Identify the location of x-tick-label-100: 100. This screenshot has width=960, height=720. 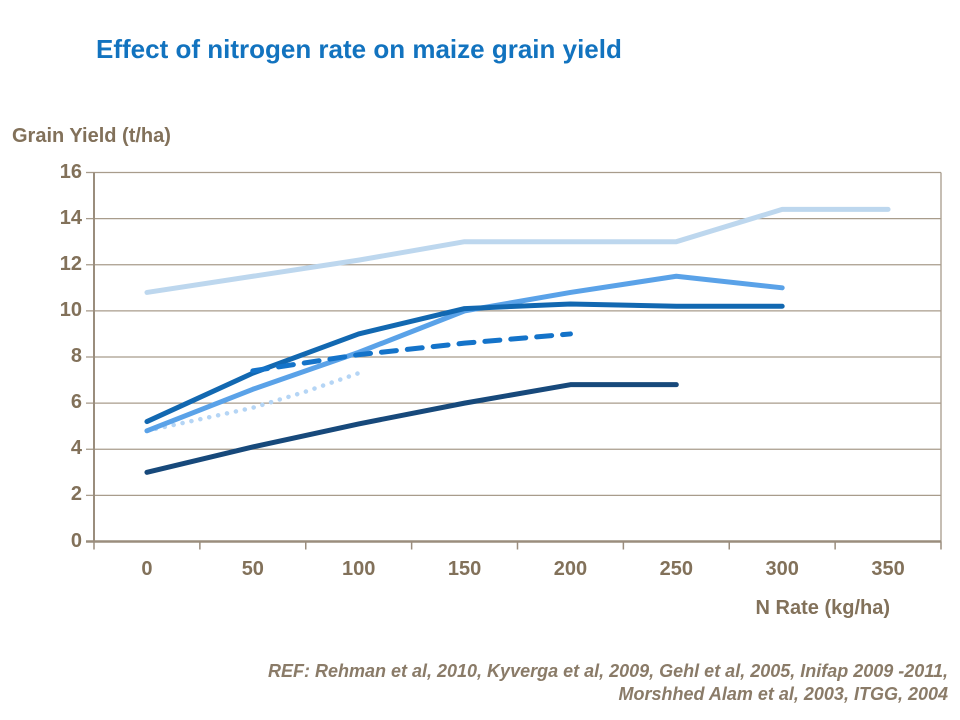
(359, 569).